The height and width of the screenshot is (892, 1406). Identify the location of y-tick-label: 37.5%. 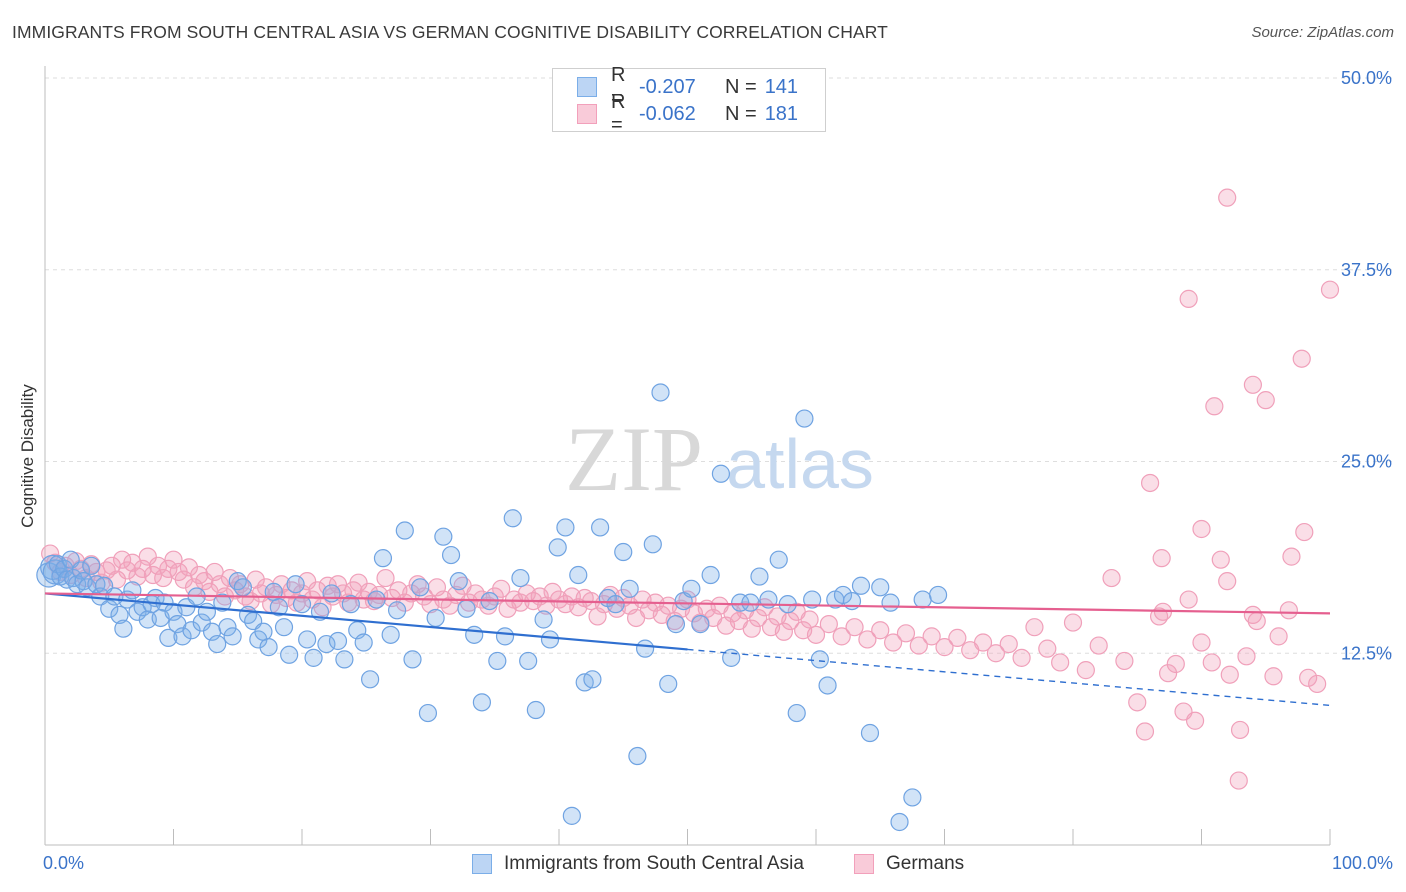
(1366, 270).